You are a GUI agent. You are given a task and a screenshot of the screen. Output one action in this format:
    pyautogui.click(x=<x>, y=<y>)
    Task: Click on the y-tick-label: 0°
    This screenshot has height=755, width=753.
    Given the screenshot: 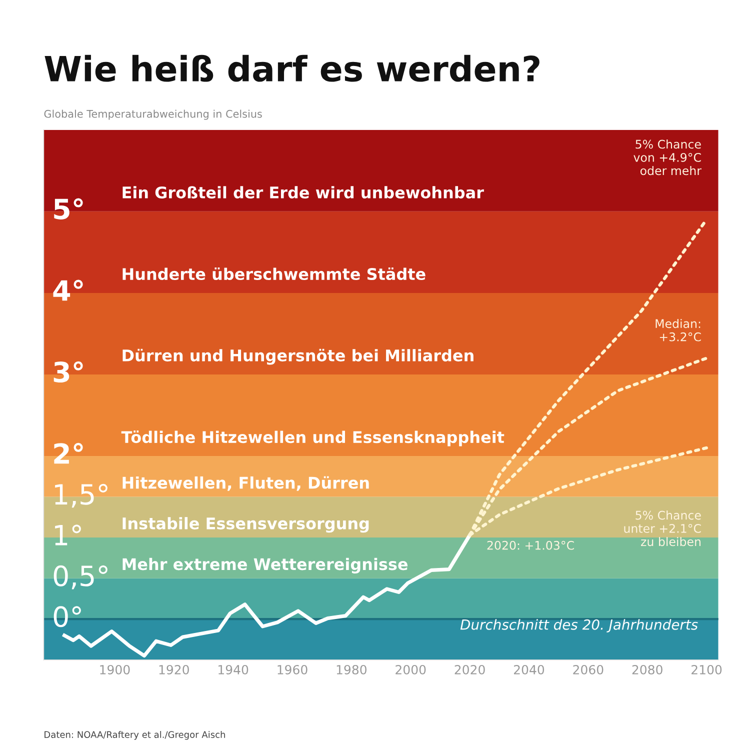 What is the action you would take?
    pyautogui.click(x=67, y=617)
    